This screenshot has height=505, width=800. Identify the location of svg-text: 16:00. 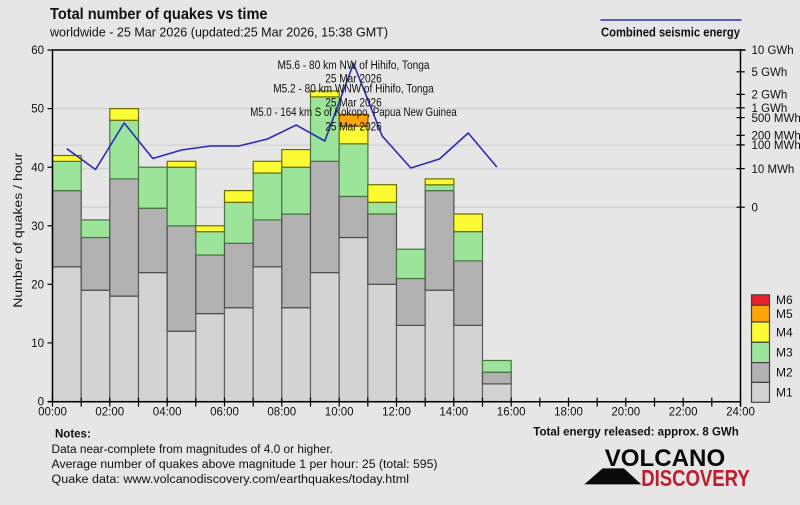
(511, 413).